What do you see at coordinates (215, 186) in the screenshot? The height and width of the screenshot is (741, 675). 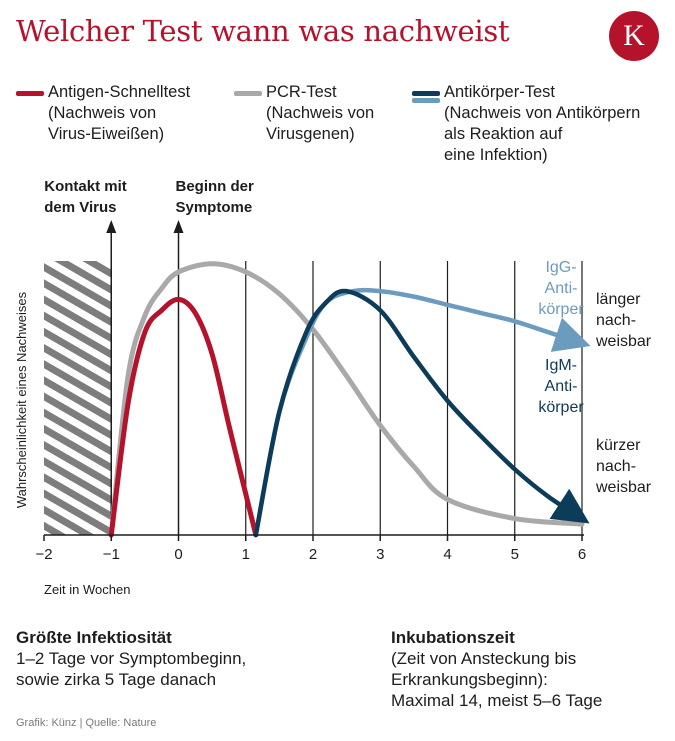 I see `marker-label-symptoms: Beginn der` at bounding box center [215, 186].